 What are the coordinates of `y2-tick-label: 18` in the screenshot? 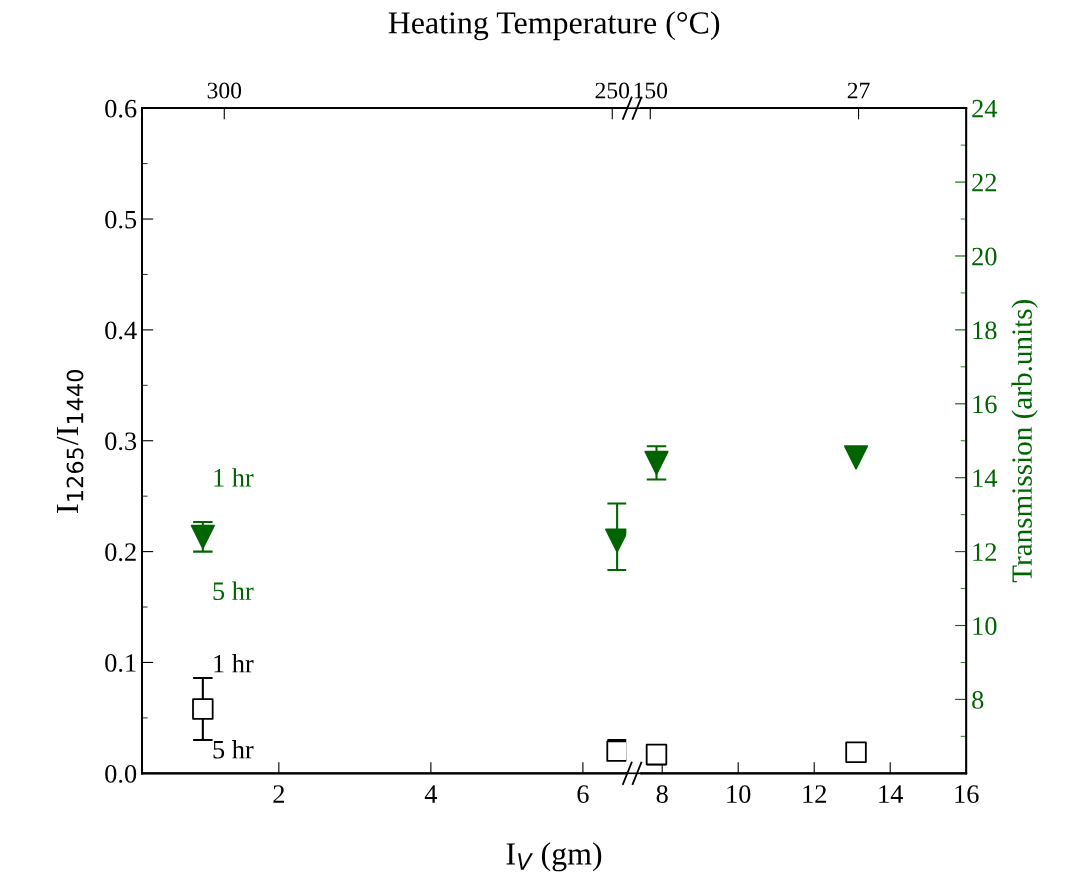 It's located at (985, 330).